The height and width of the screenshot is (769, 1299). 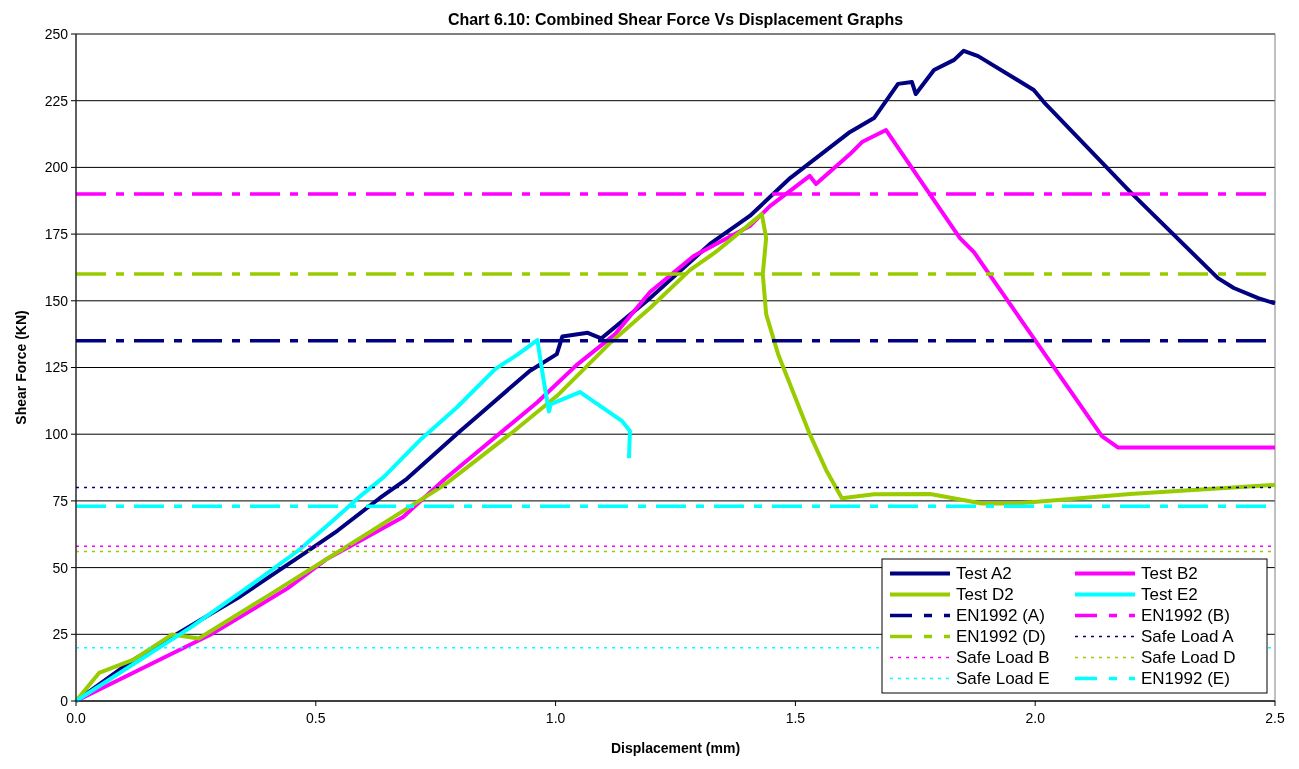 I want to click on y-tick-label: 25, so click(x=60, y=634).